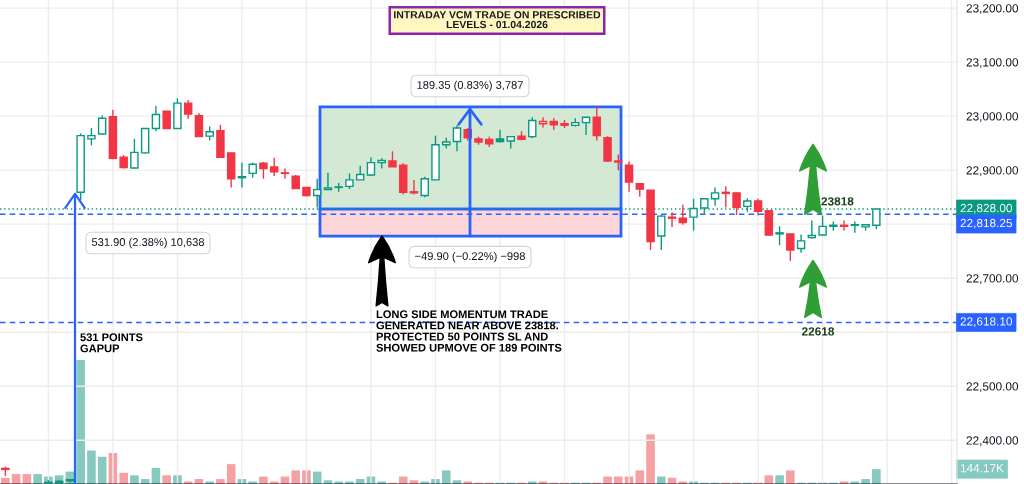 This screenshot has height=484, width=1024. Describe the element at coordinates (986, 223) in the screenshot. I see `ref-line-label: 22,818.25` at that location.